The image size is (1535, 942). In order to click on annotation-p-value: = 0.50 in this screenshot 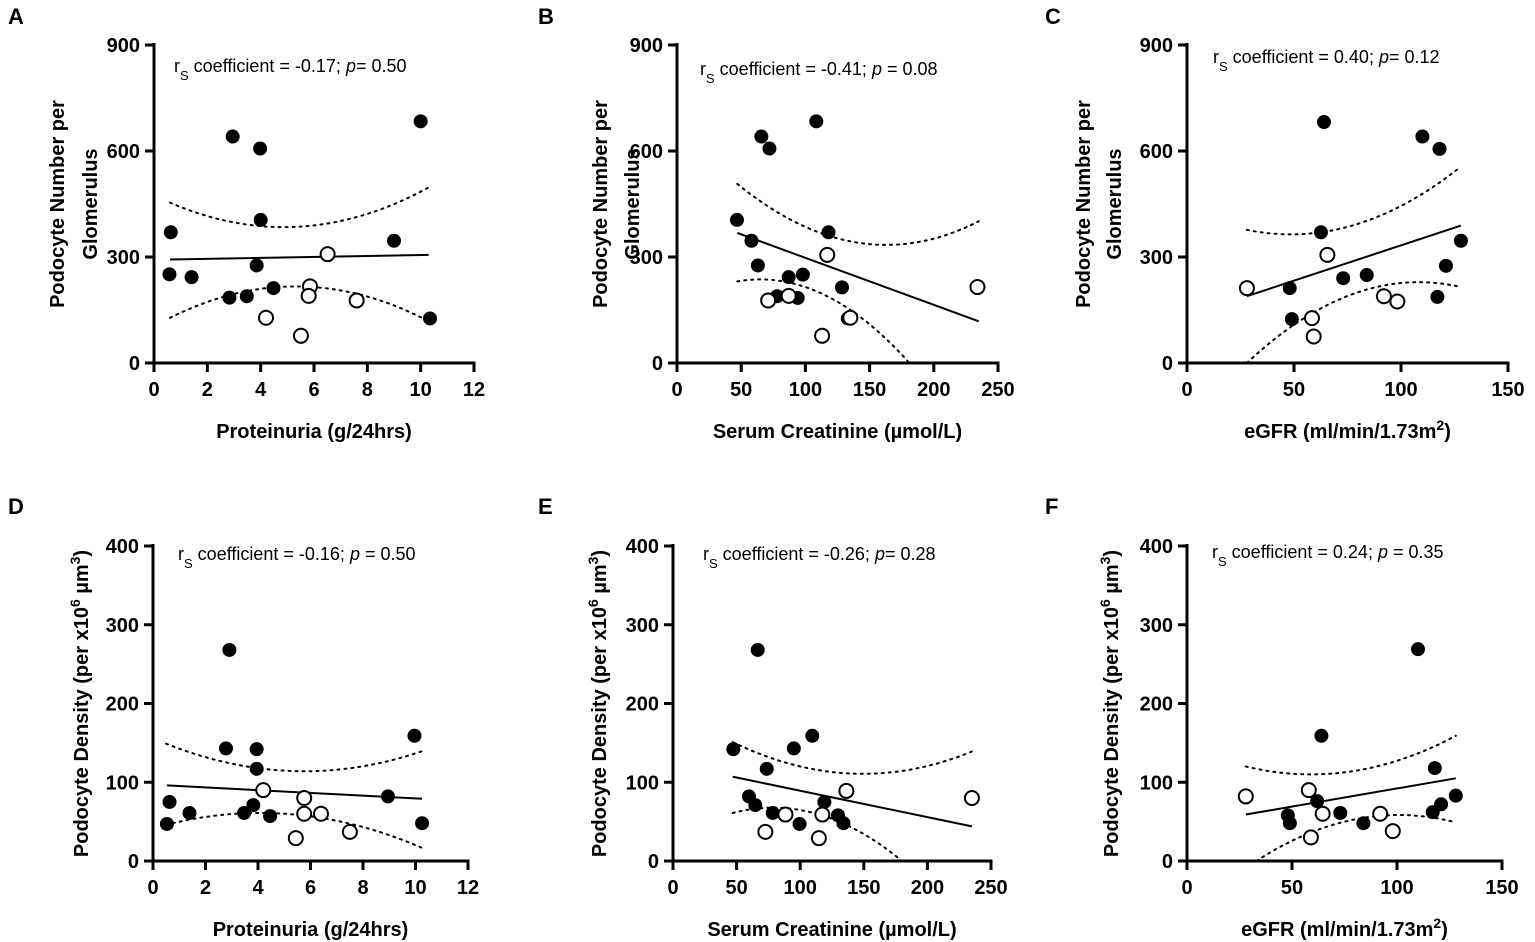, I will do `click(388, 554)`.